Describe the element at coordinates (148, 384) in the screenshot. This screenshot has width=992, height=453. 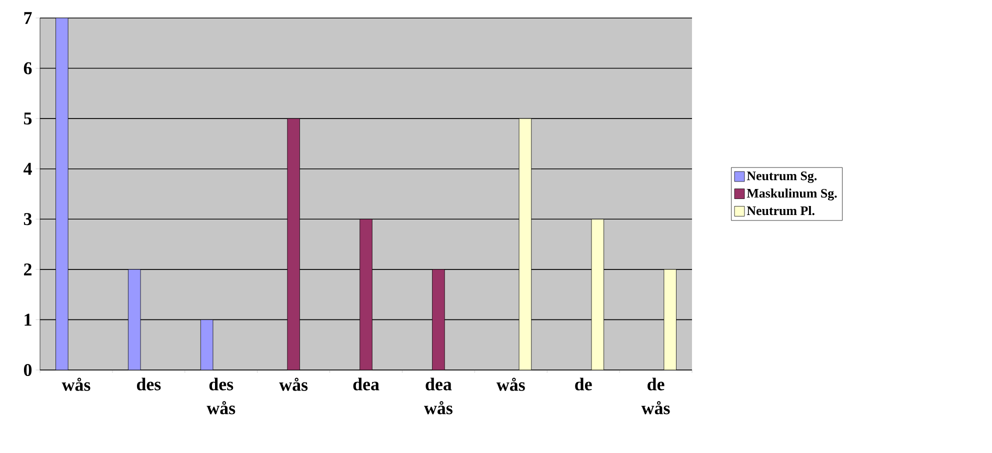
I see `x-tick-label: des` at that location.